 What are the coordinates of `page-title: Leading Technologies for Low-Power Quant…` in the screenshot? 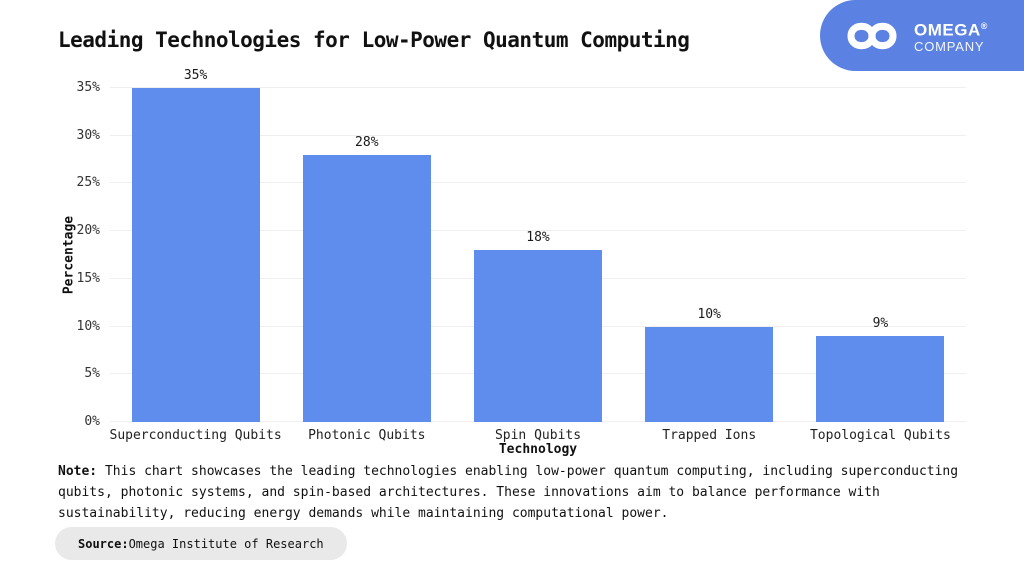 It's located at (374, 40).